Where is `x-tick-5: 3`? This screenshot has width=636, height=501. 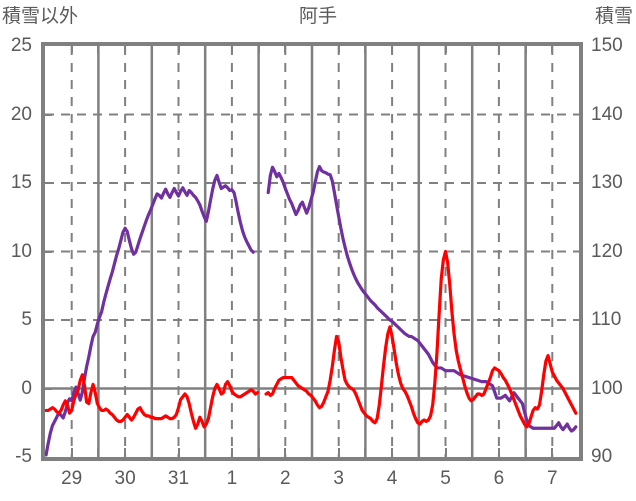 x-tick-5: 3 is located at coordinates (338, 478).